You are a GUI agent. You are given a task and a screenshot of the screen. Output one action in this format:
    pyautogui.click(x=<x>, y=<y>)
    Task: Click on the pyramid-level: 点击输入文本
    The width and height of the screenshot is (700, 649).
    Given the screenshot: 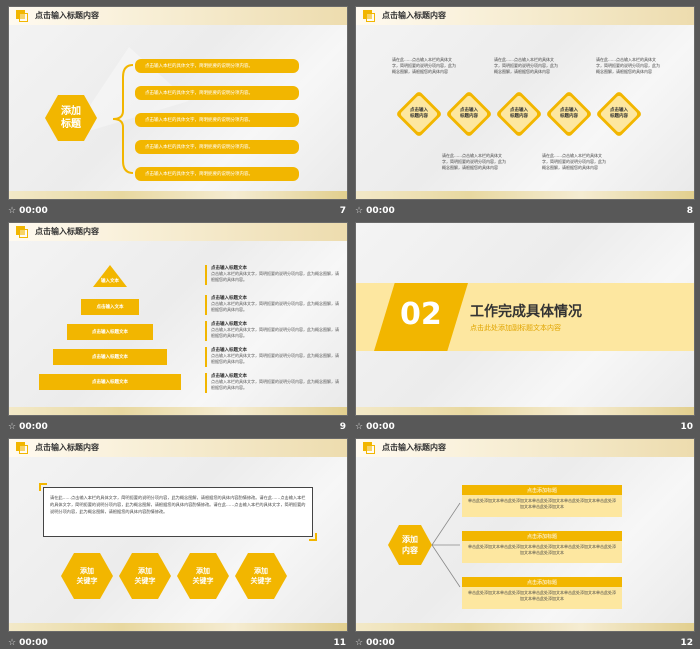 What is the action you would take?
    pyautogui.click(x=110, y=307)
    